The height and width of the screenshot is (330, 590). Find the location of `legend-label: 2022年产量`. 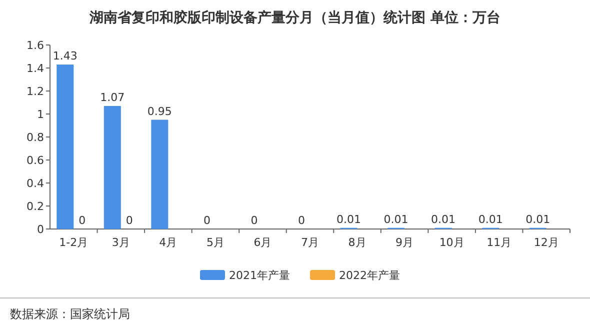

legend-label: 2022年产量 is located at coordinates (369, 275).